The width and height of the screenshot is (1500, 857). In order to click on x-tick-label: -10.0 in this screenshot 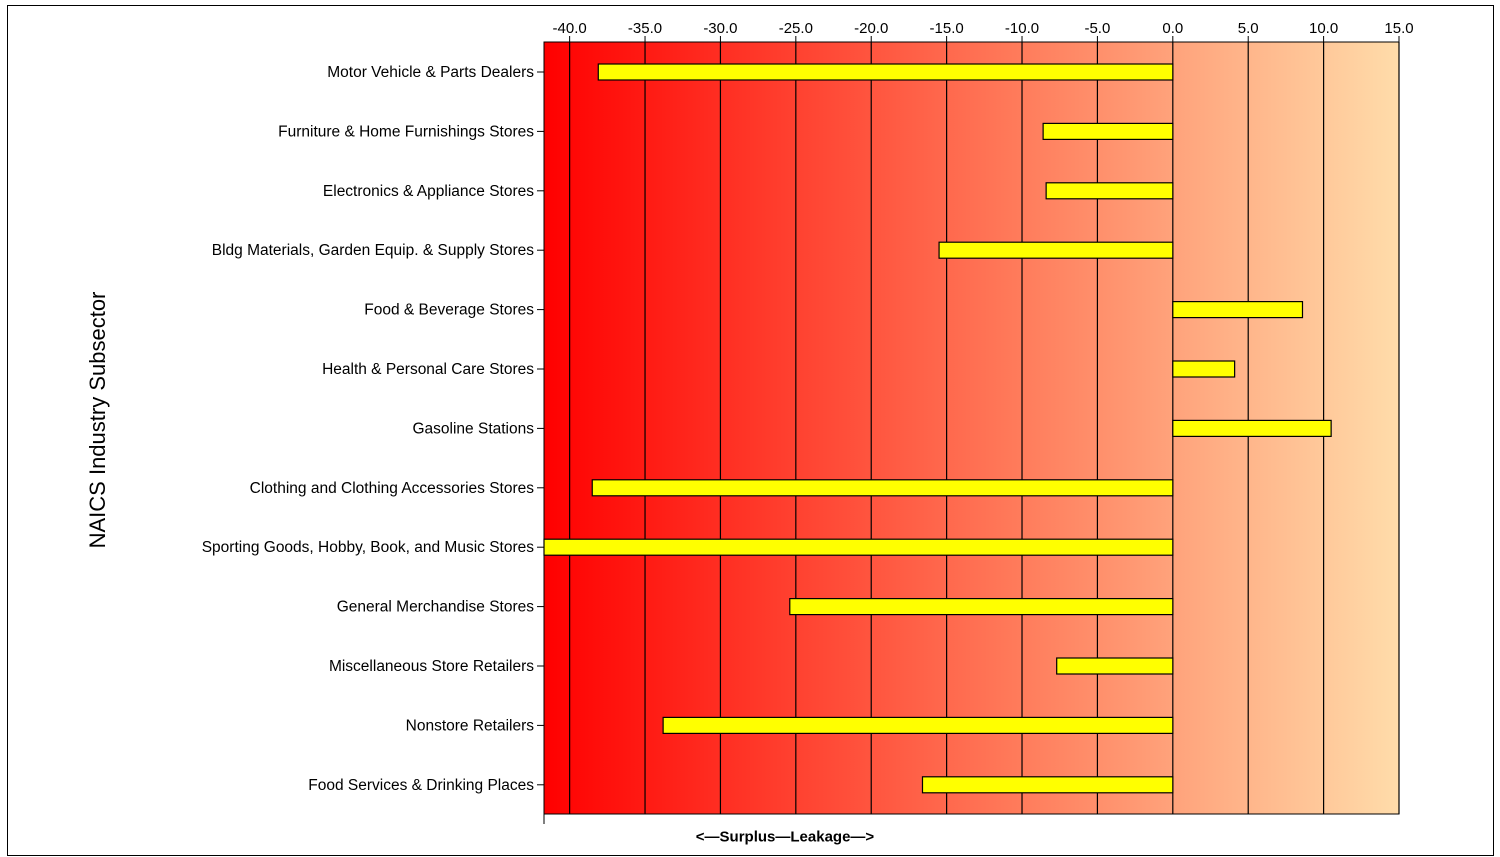, I will do `click(1022, 28)`.